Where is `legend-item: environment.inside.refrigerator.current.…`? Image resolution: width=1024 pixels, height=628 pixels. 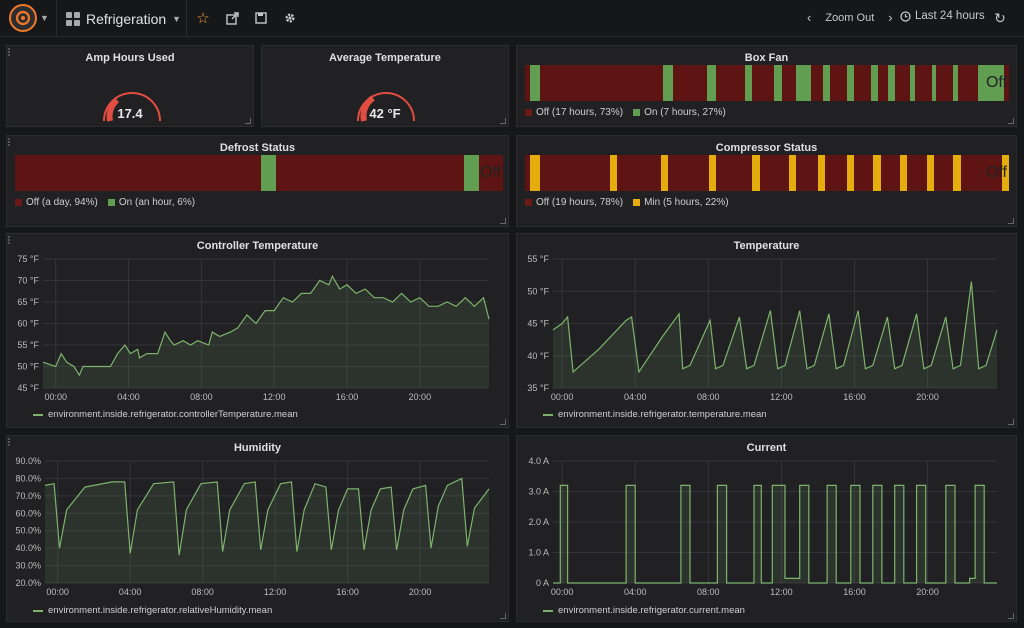
legend-item: environment.inside.refrigerator.current.… is located at coordinates (644, 610).